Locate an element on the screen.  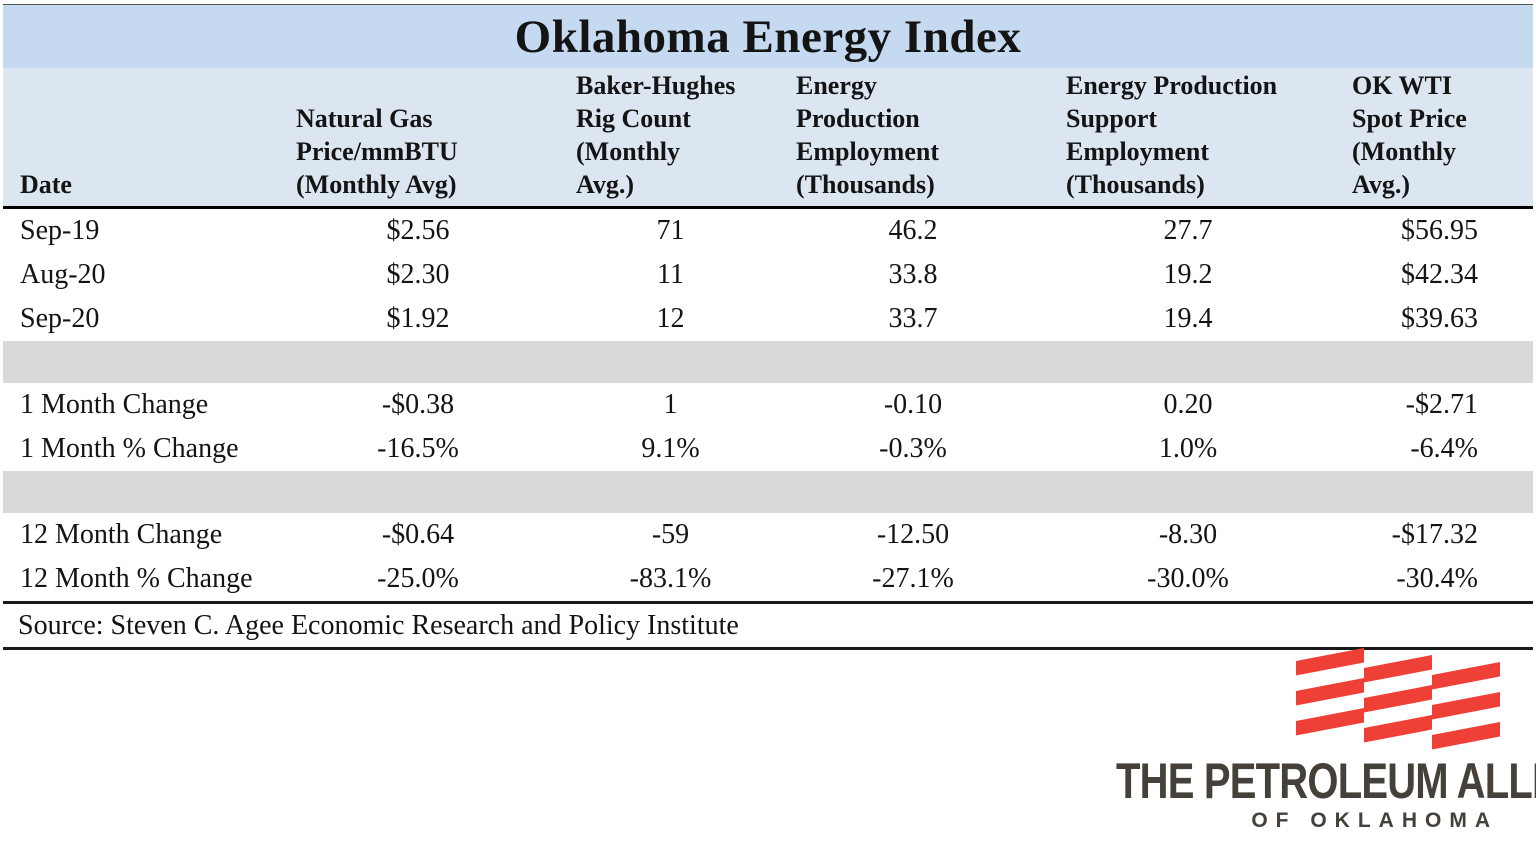
column-header-energy-production-employment: Energy Production Employment (Thousands) is located at coordinates (913, 138).